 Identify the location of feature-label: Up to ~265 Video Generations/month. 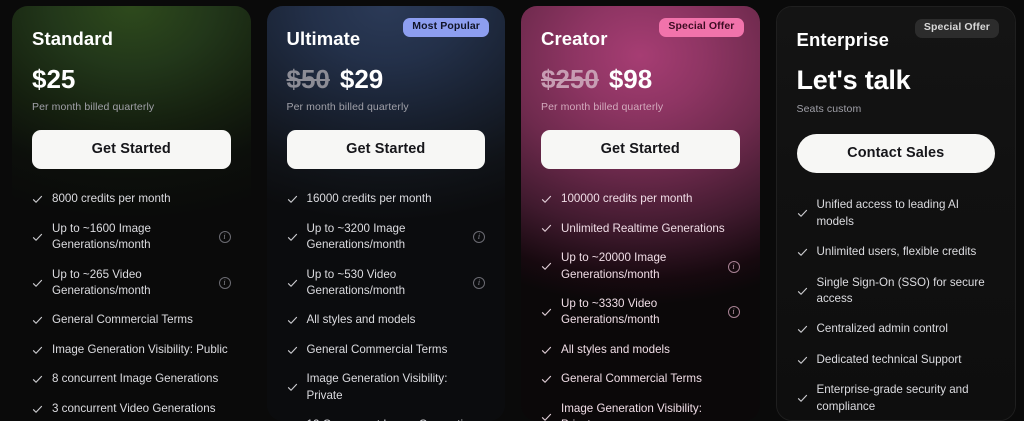
(101, 282).